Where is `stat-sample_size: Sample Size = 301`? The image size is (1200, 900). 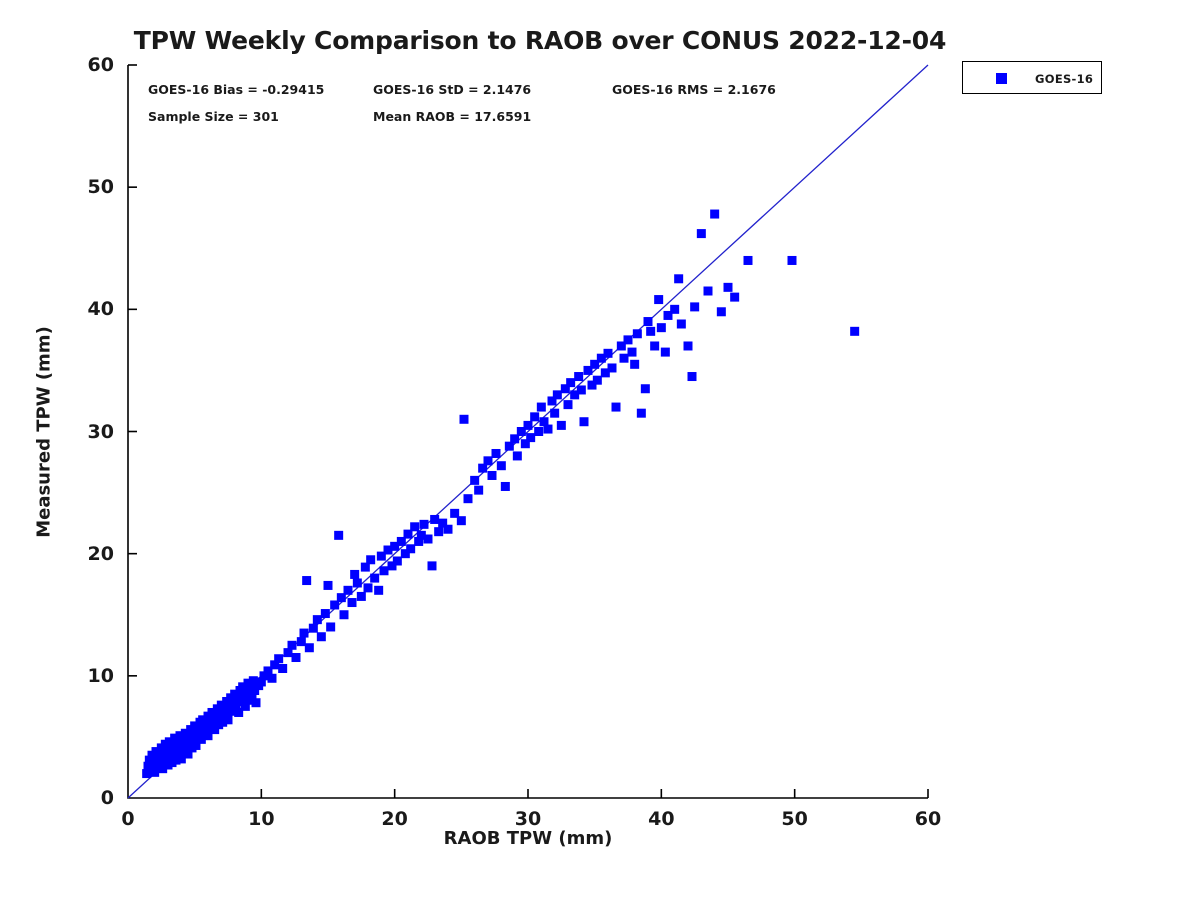
stat-sample_size: Sample Size = 301 is located at coordinates (213, 116).